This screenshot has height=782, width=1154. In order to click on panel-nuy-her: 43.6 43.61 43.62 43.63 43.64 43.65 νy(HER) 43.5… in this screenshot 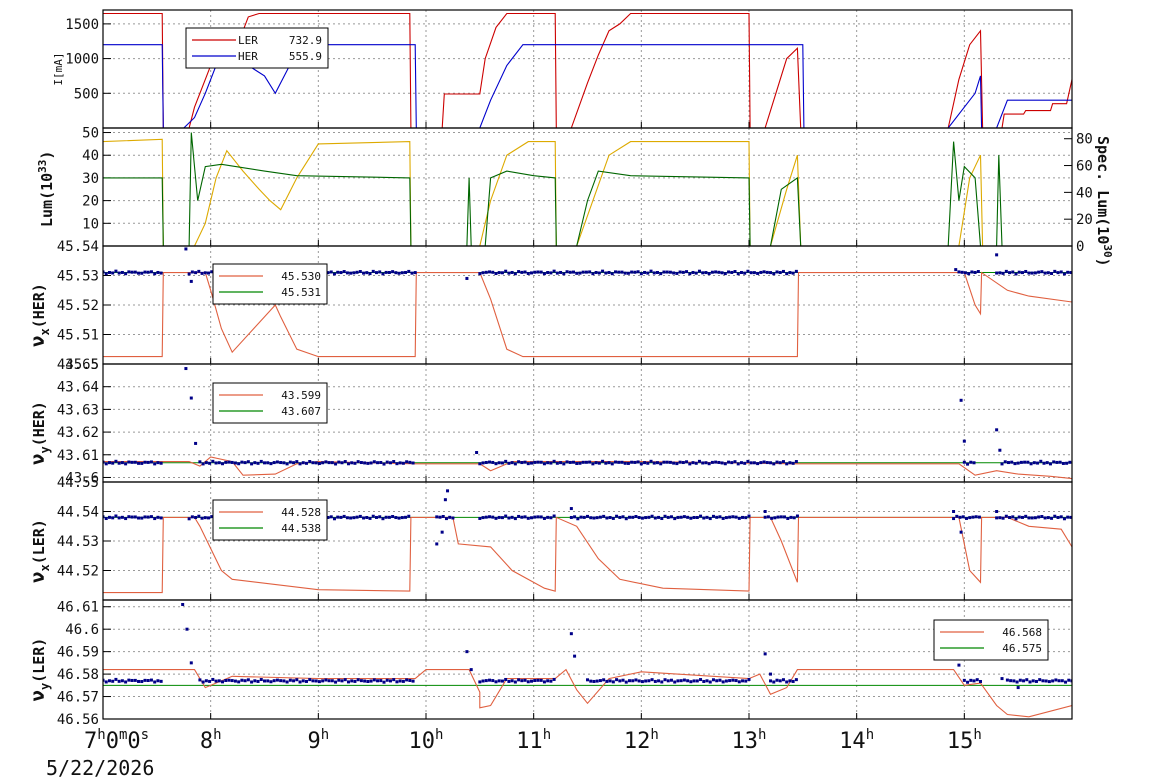, I will do `click(550, 421)`.